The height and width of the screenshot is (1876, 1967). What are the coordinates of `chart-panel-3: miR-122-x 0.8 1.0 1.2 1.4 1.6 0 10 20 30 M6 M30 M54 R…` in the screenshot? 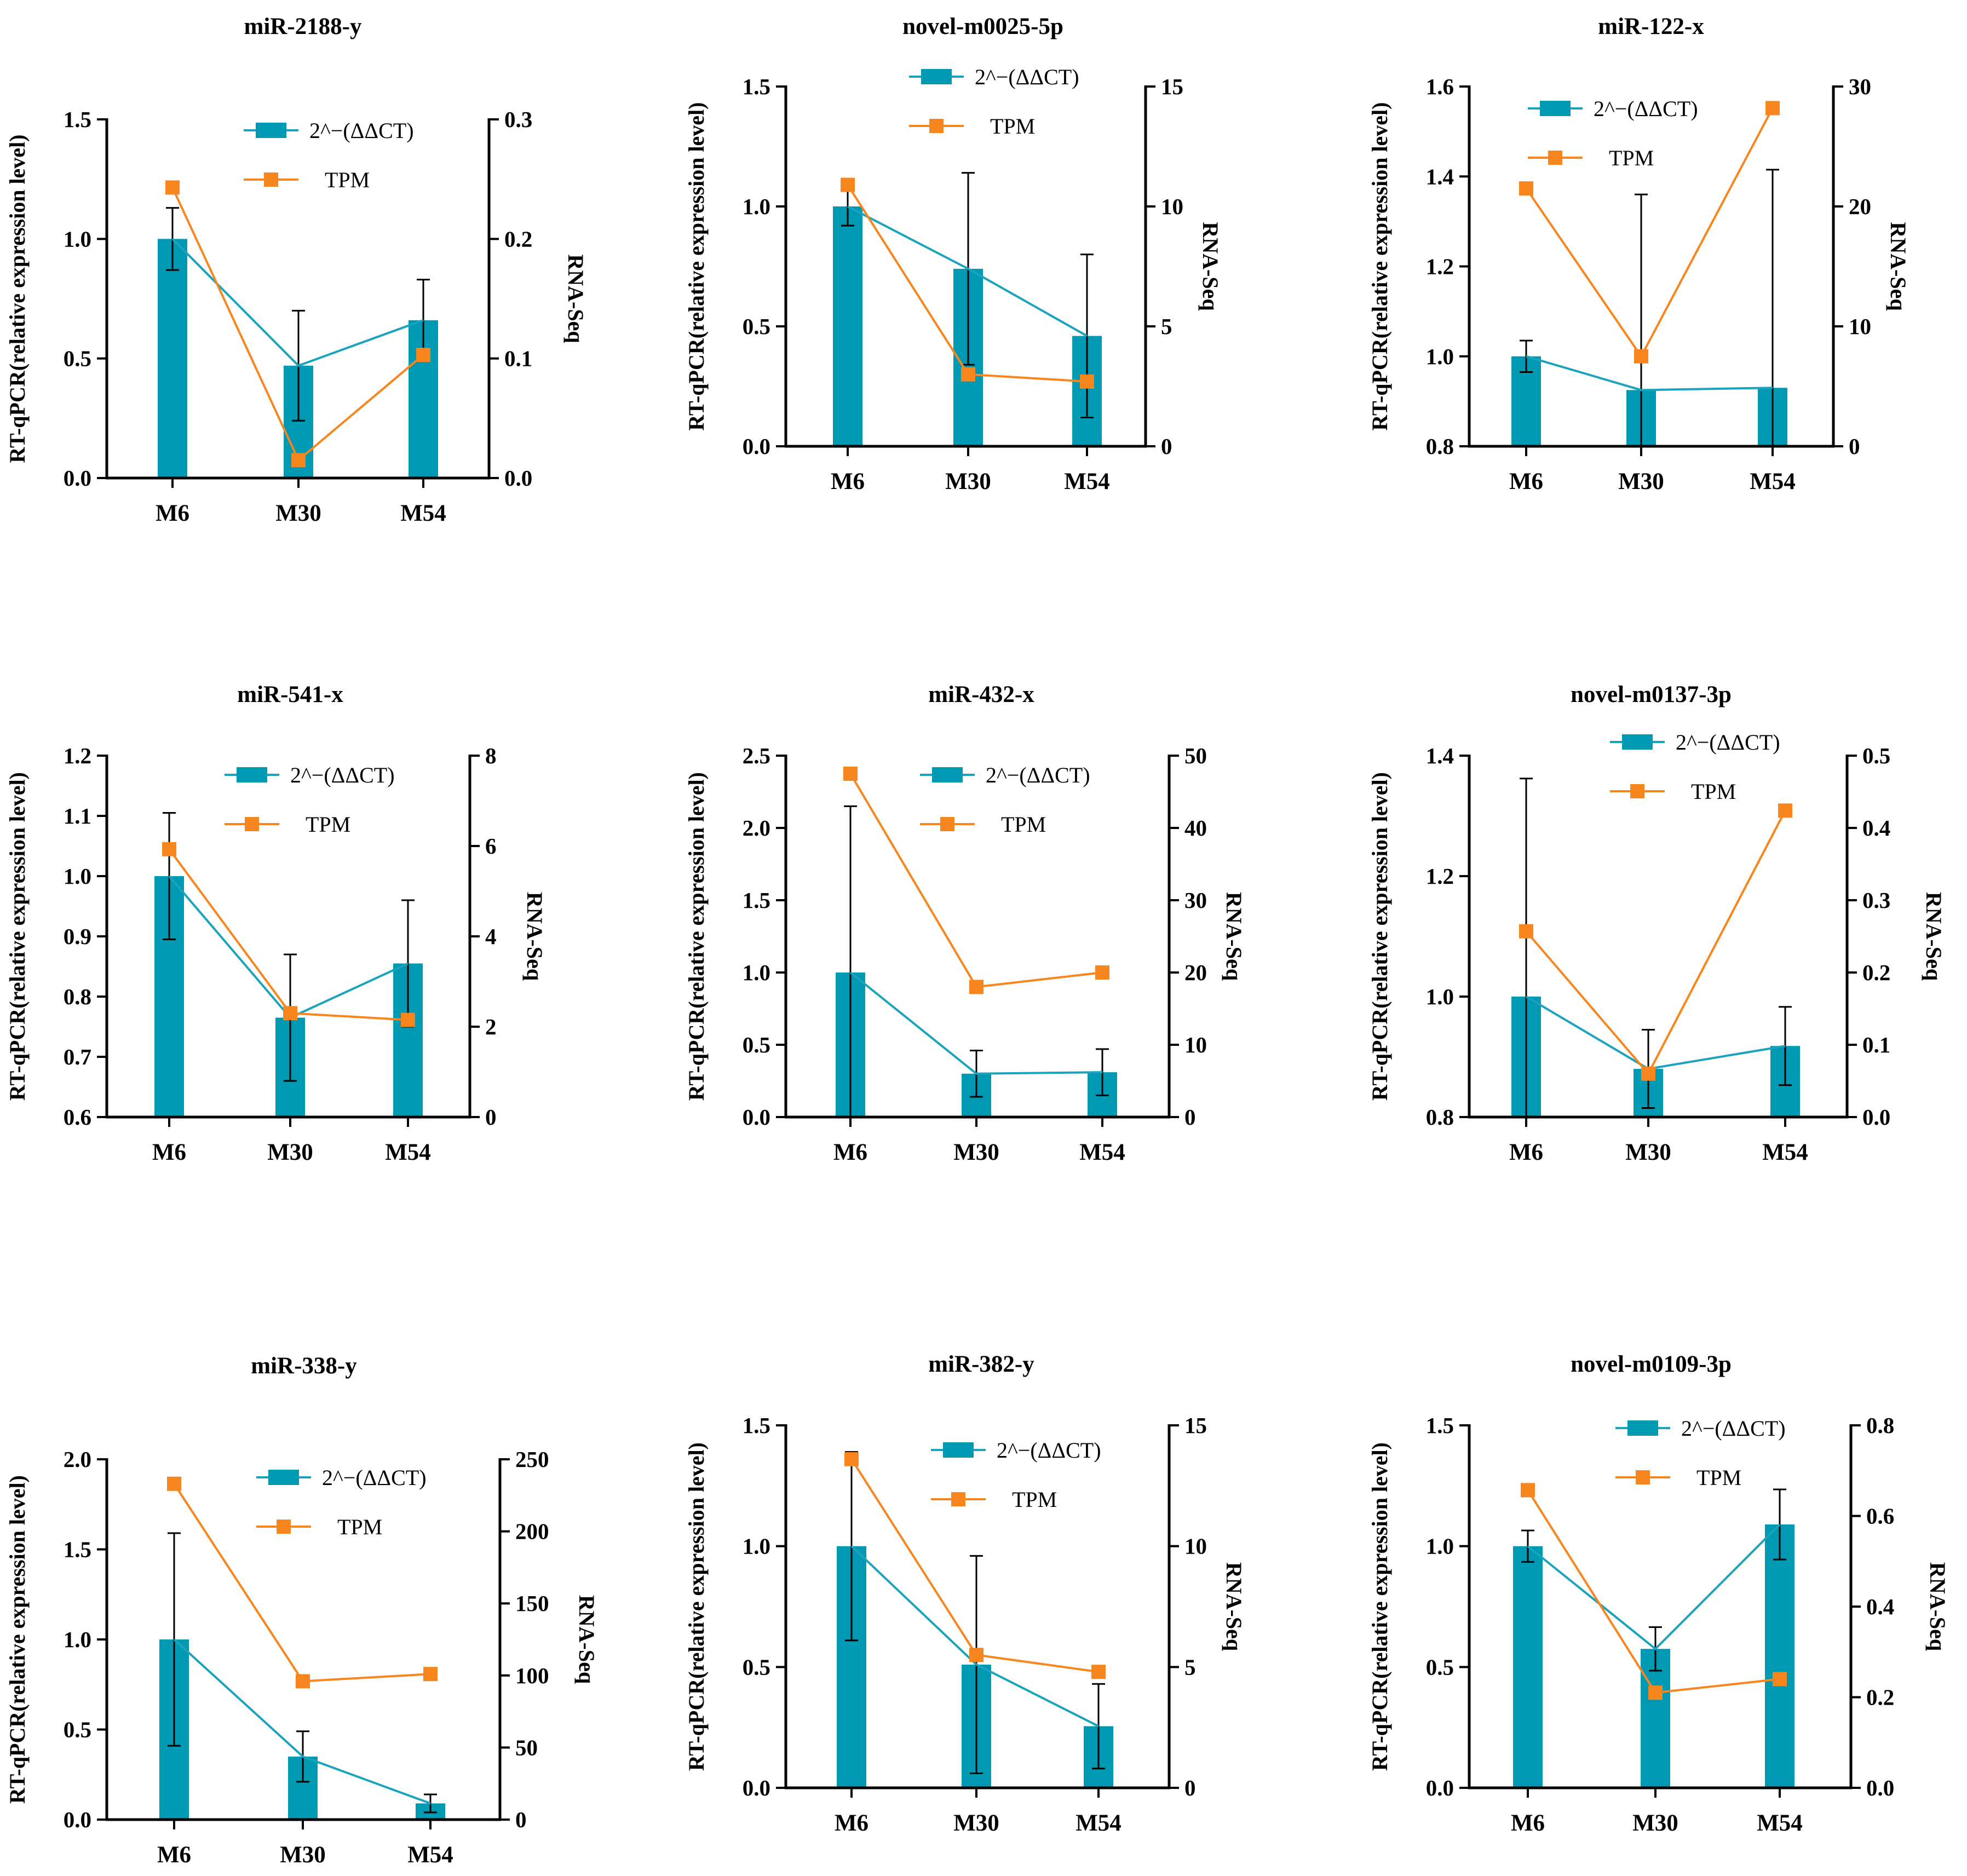 It's located at (1639, 254).